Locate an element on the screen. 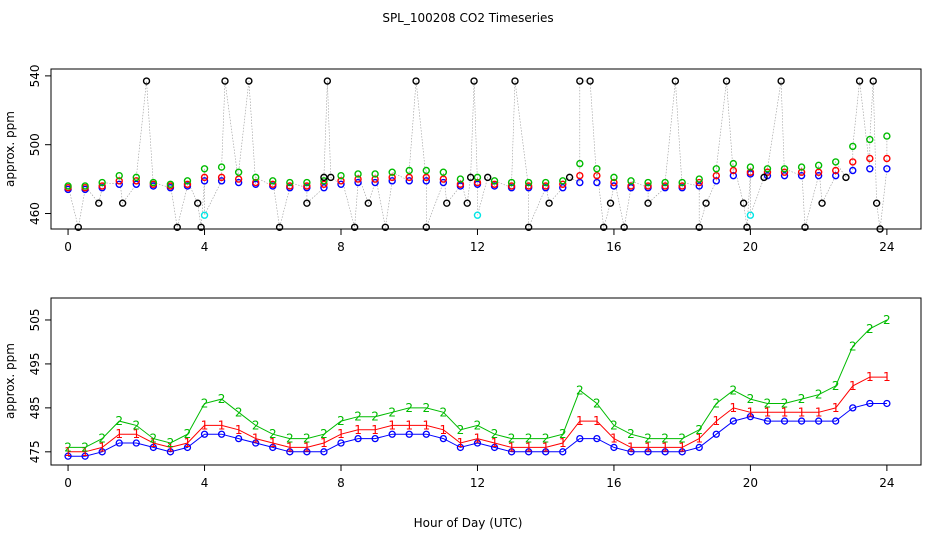 The width and height of the screenshot is (936, 540). bottom-y-tick-label: 495 is located at coordinates (35, 363).